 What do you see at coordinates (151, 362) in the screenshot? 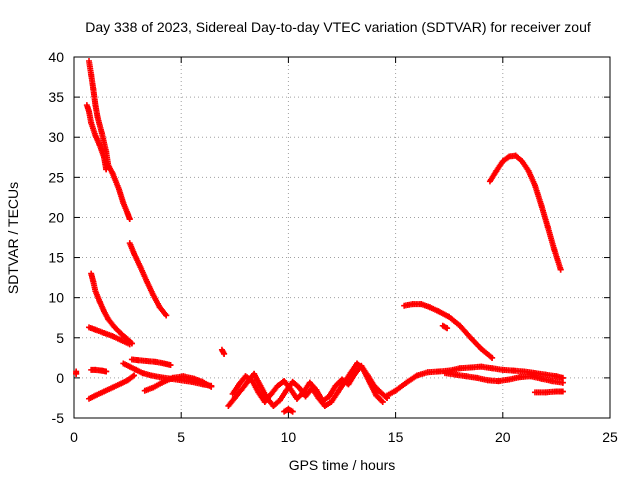
I see `series-arc-e` at bounding box center [151, 362].